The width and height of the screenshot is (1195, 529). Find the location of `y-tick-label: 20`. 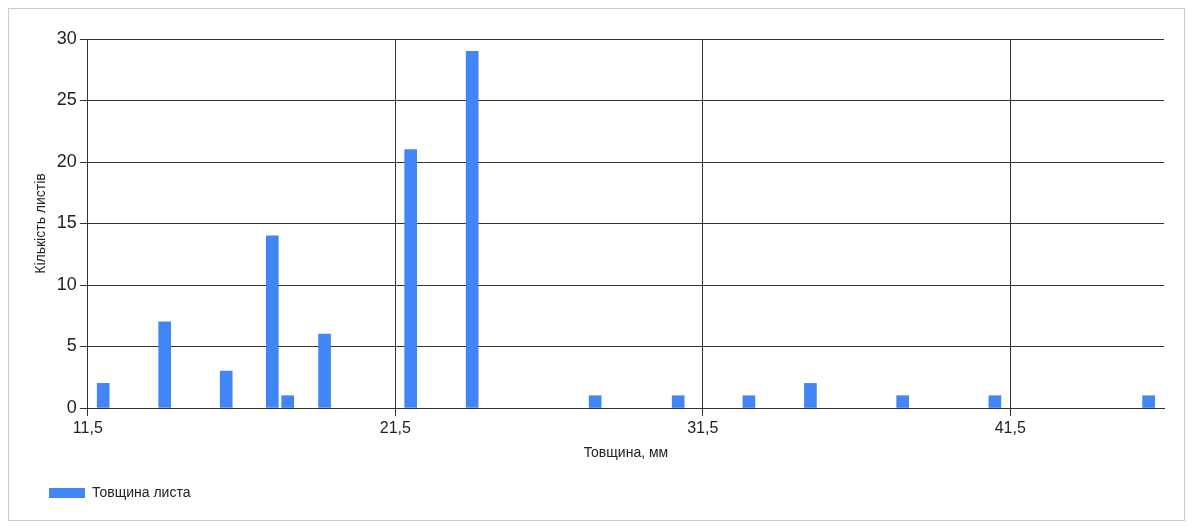

y-tick-label: 20 is located at coordinates (66, 160).